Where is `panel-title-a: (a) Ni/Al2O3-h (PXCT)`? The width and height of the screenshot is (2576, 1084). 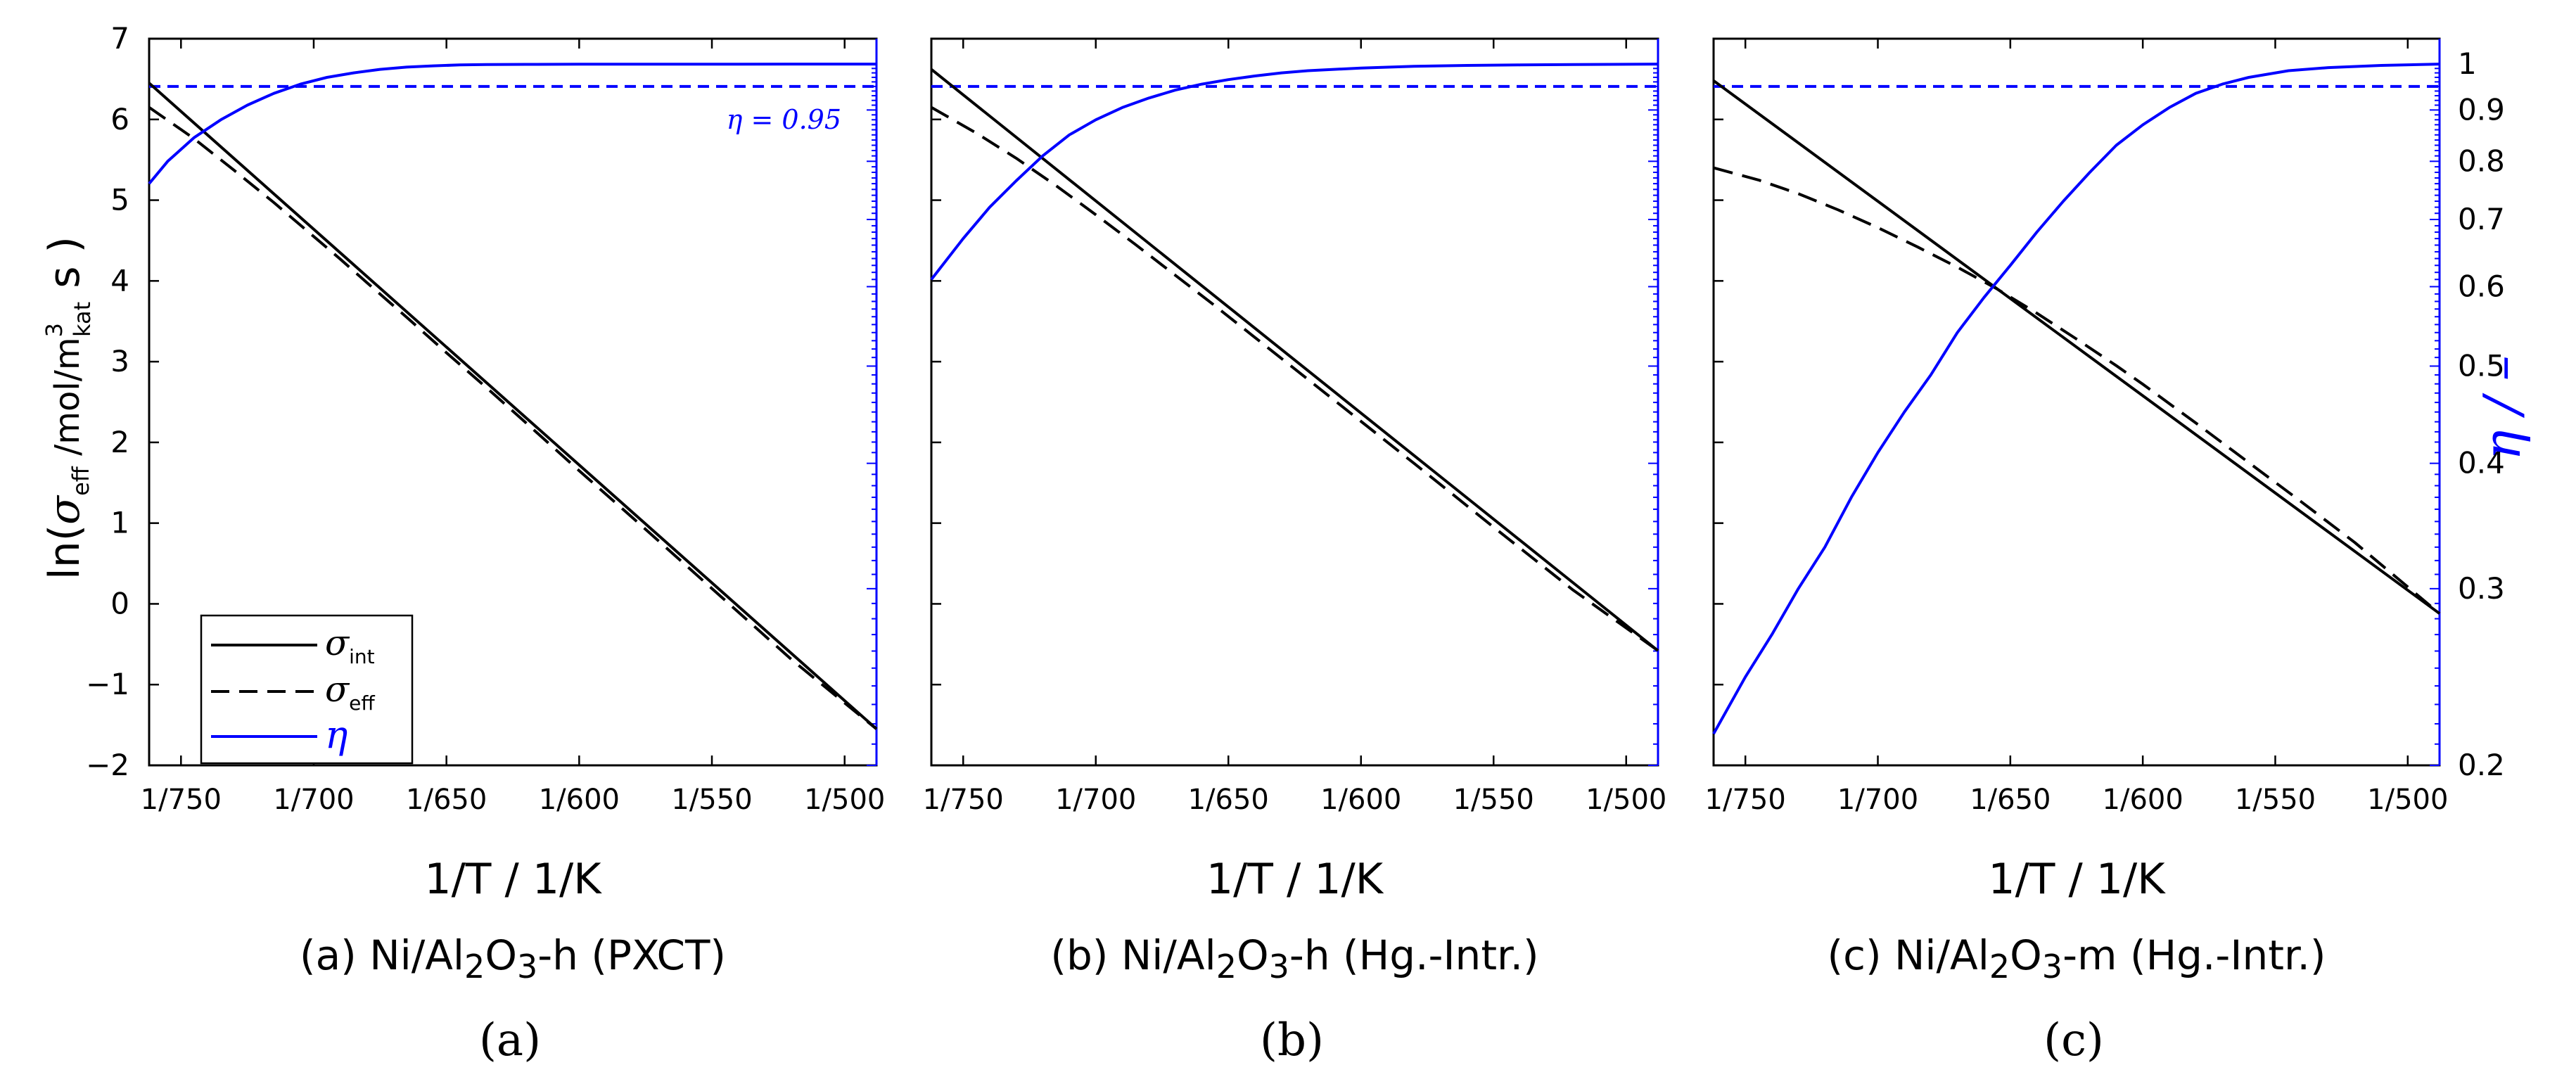 panel-title-a: (a) Ni/Al2O3-h (PXCT) is located at coordinates (513, 959).